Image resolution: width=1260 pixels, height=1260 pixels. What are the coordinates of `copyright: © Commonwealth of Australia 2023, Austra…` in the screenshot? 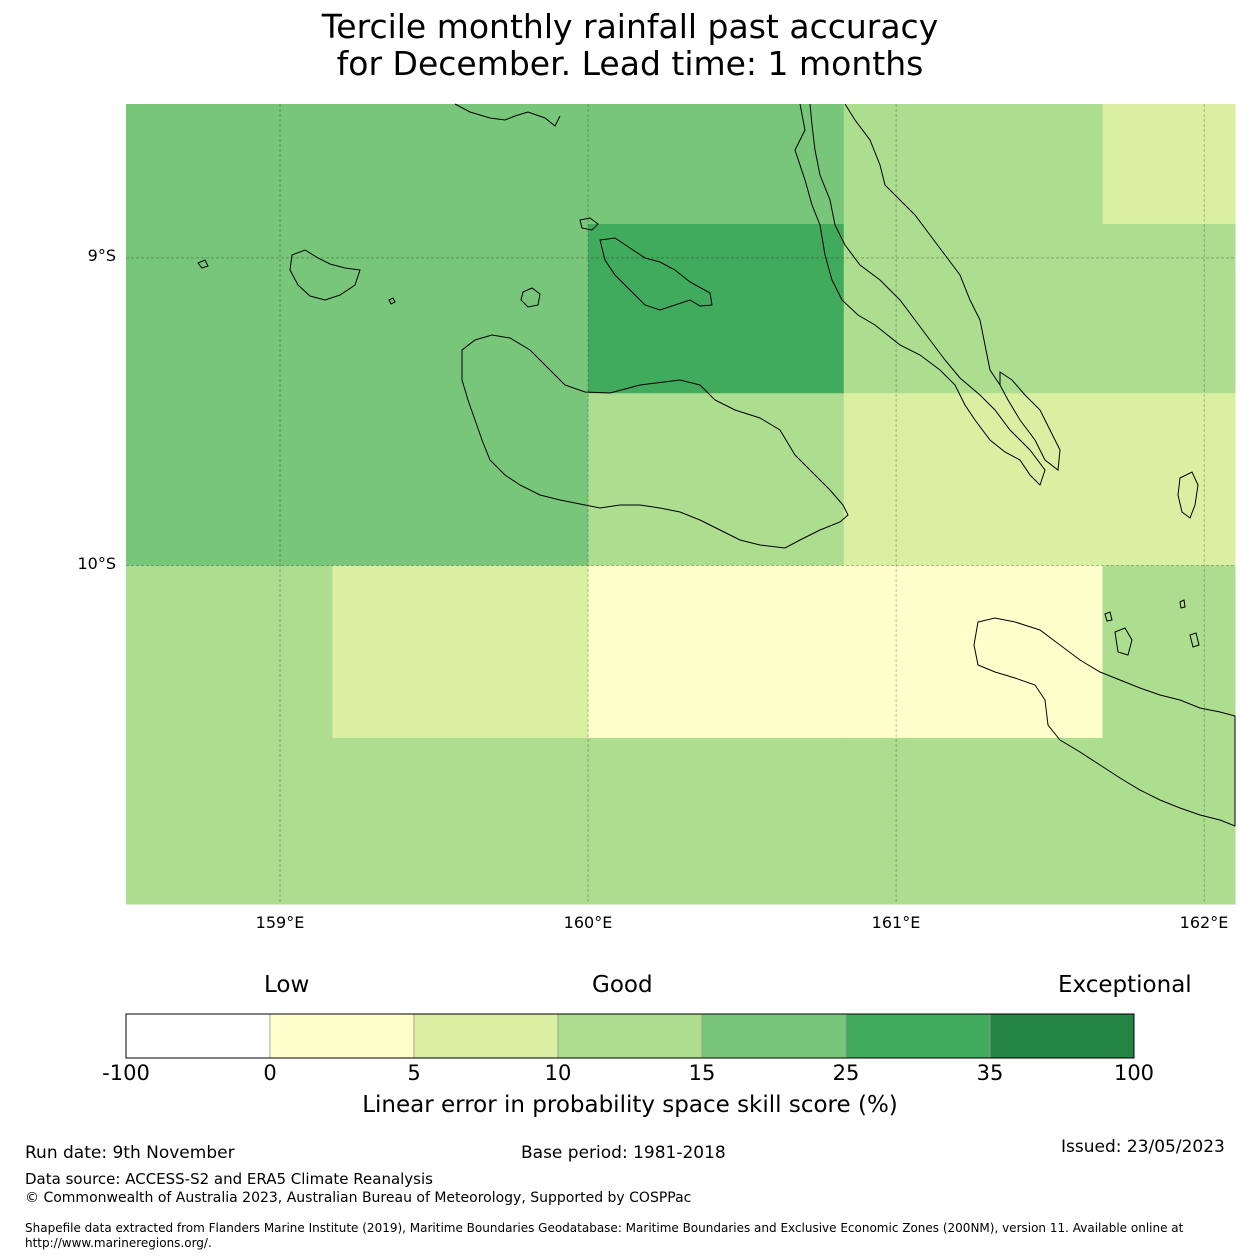 It's located at (358, 1198).